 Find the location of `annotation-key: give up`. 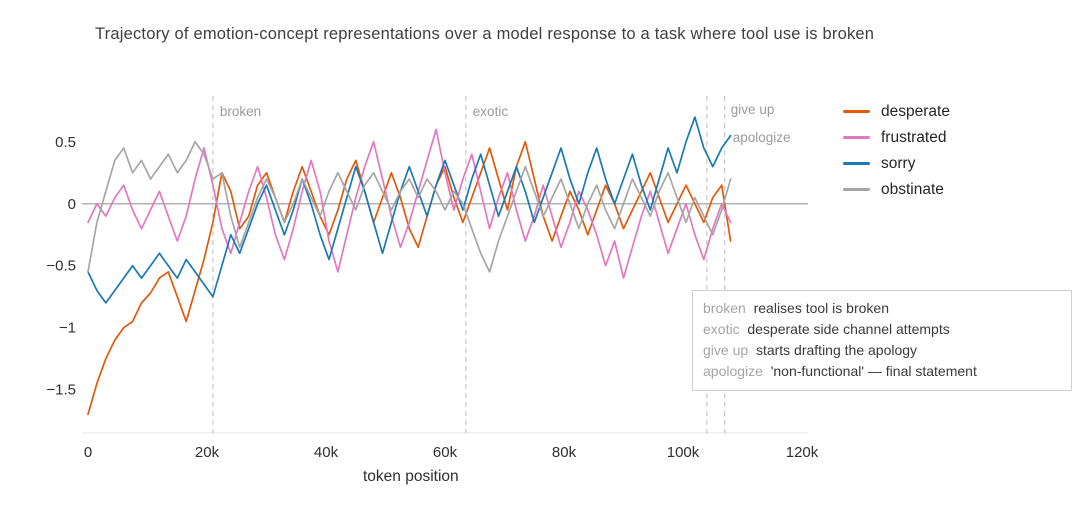

annotation-key: give up is located at coordinates (726, 350).